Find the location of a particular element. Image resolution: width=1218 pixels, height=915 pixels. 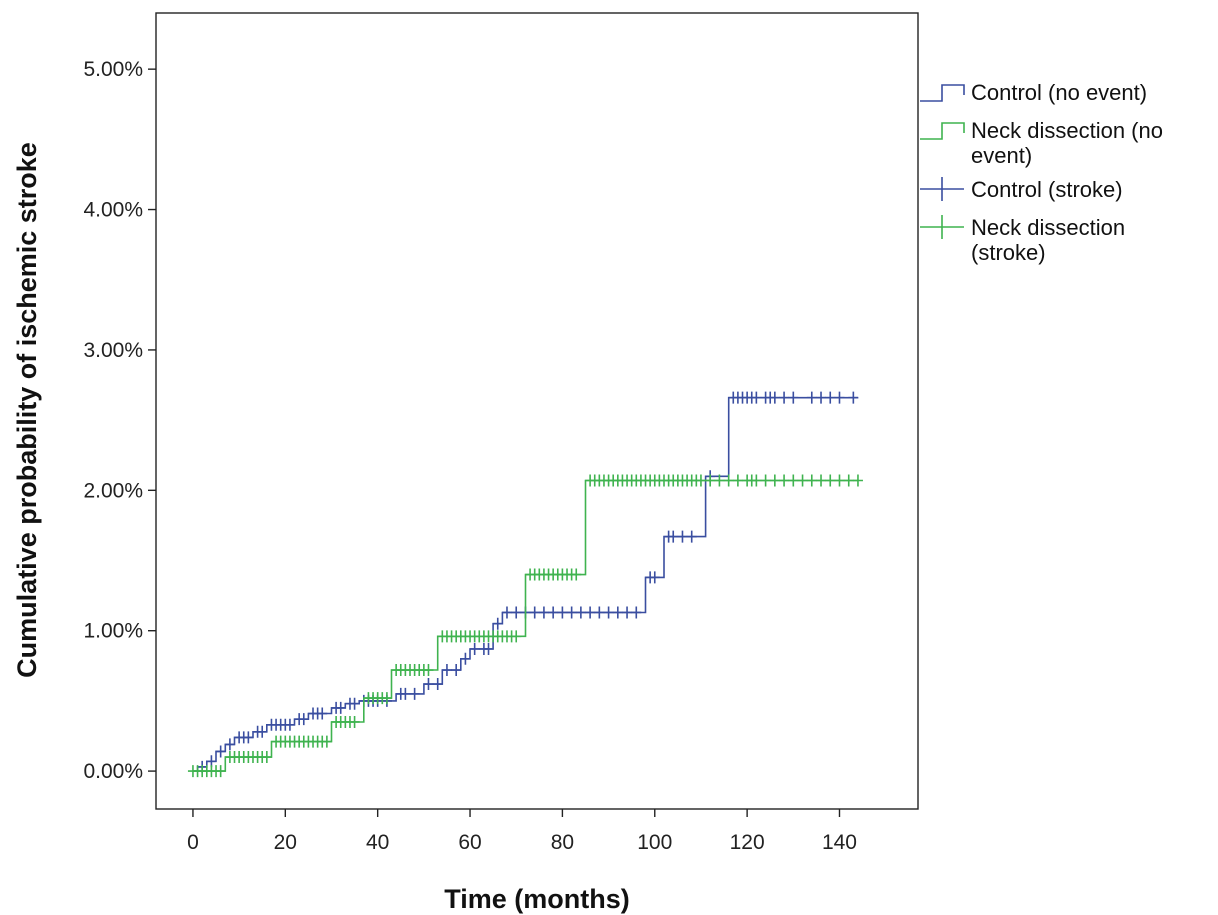

x-axis-title: Time (months) is located at coordinates (537, 899).